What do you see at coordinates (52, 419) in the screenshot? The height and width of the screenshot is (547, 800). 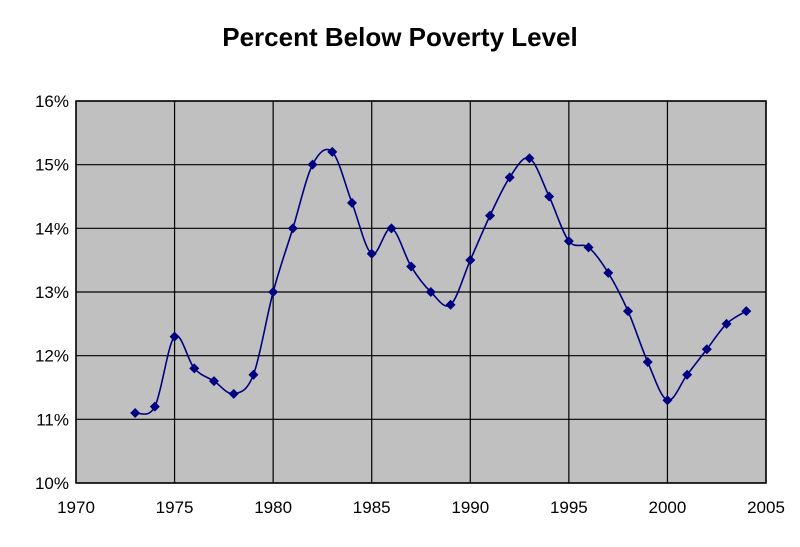 I see `y-tick-label: 11%` at bounding box center [52, 419].